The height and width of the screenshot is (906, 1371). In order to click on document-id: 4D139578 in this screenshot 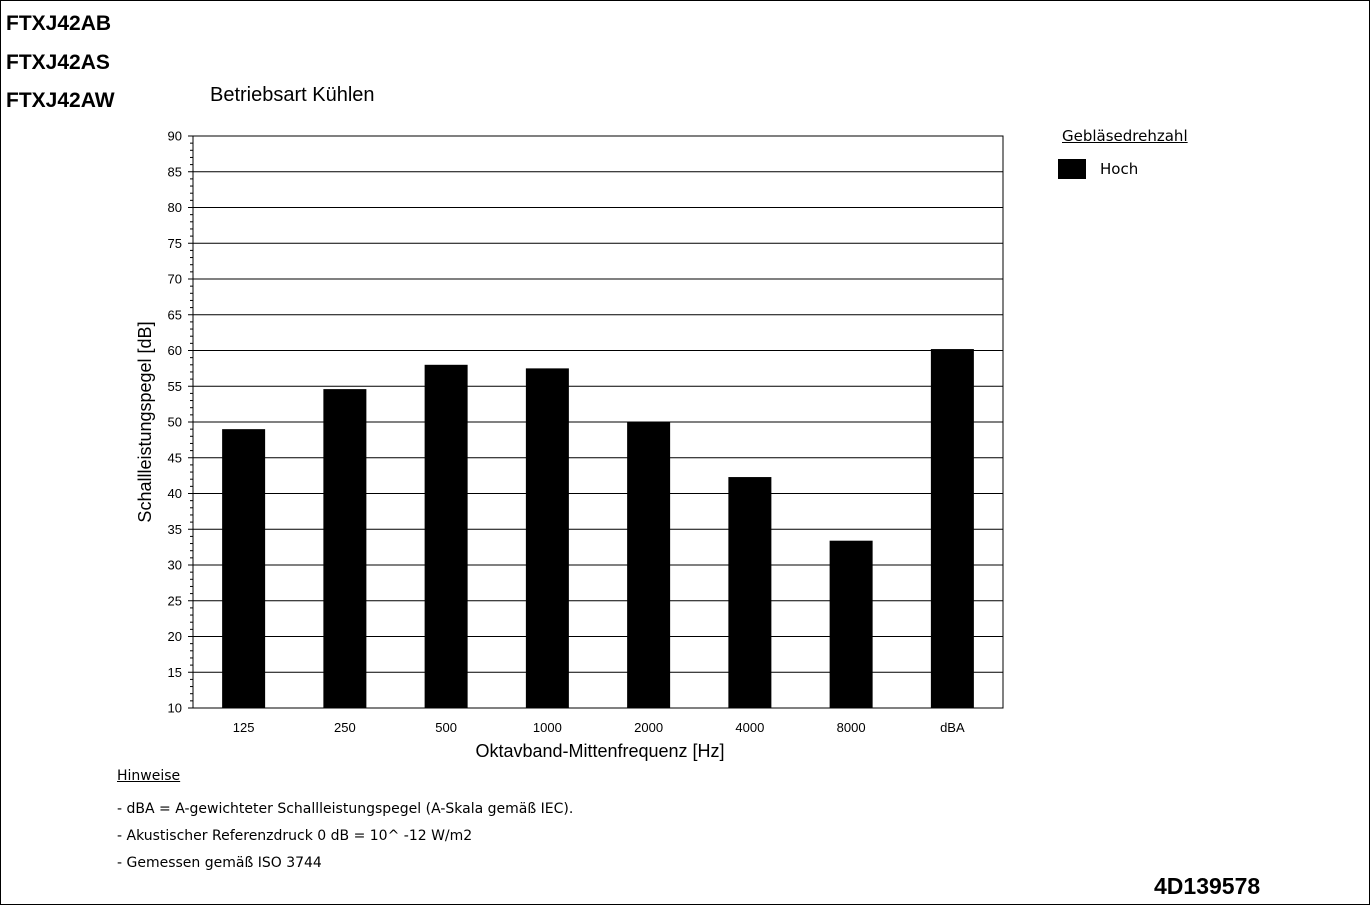, I will do `click(1207, 886)`.